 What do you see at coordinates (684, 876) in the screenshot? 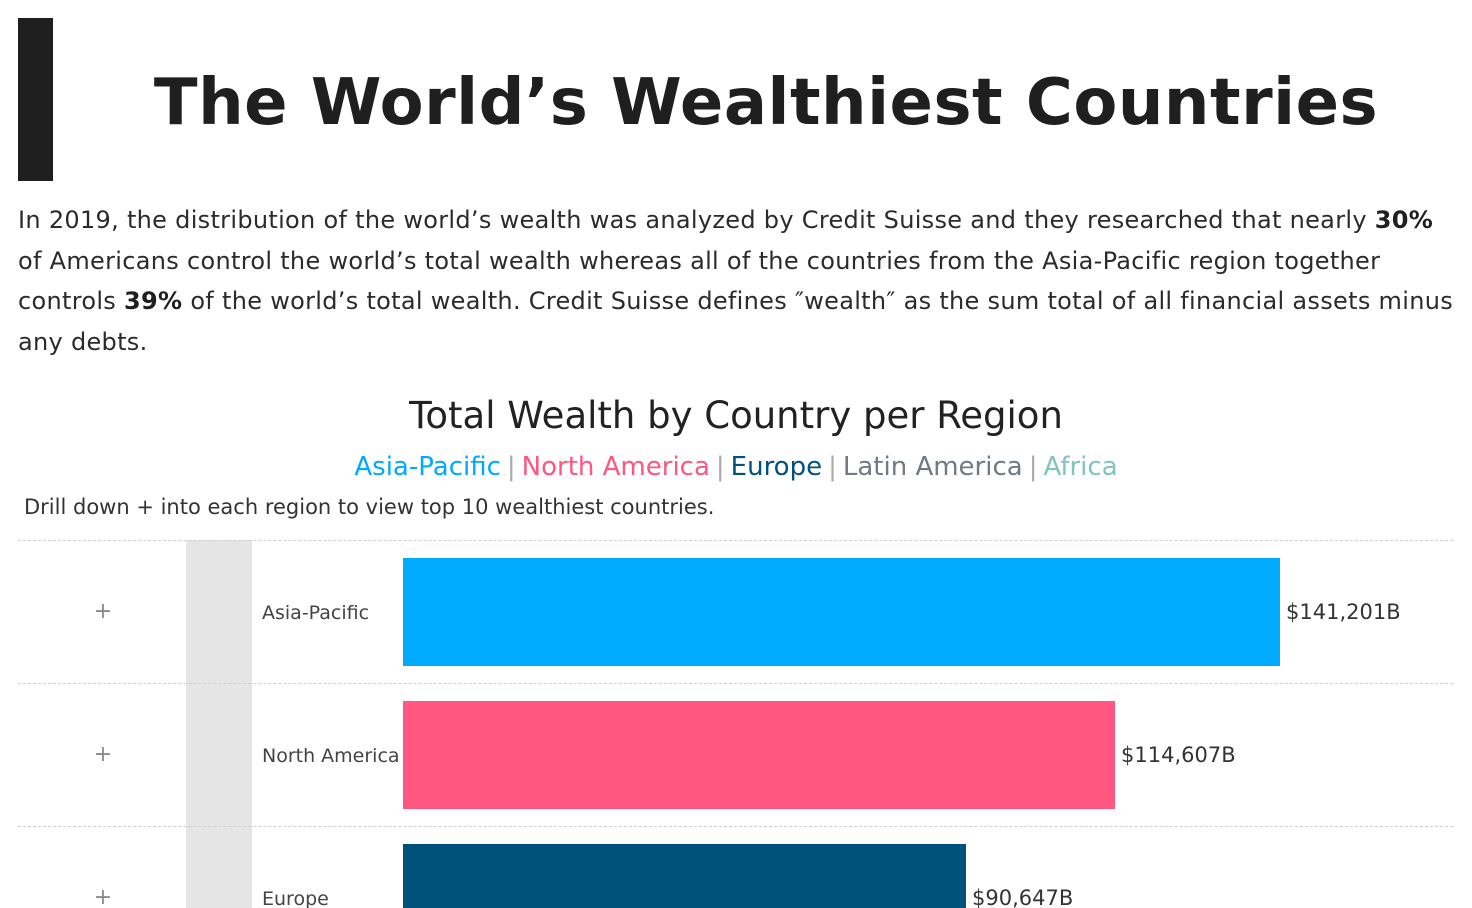
I see `bar-europe` at bounding box center [684, 876].